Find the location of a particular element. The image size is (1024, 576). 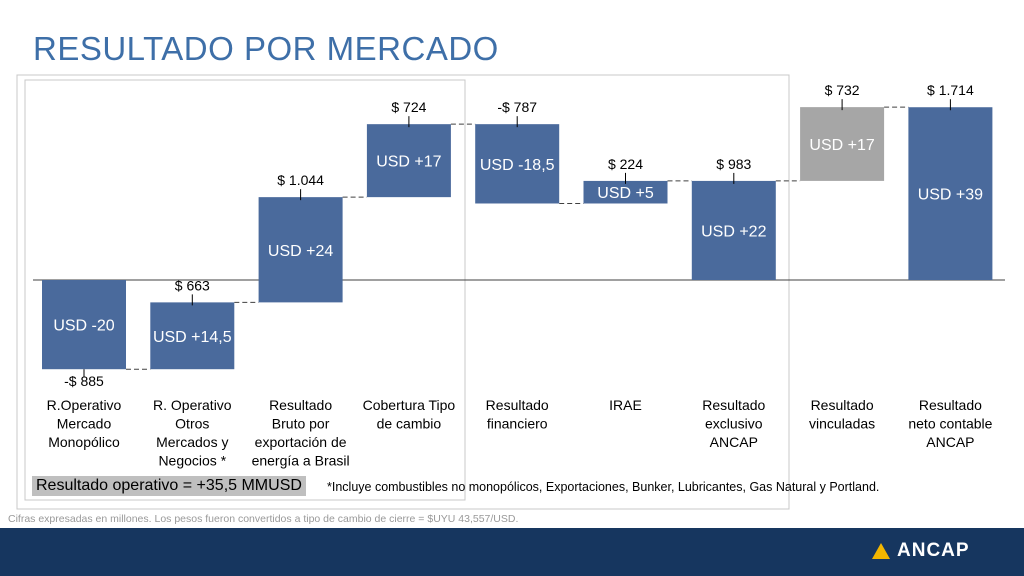

category-label-line: vinculadas is located at coordinates (842, 424).